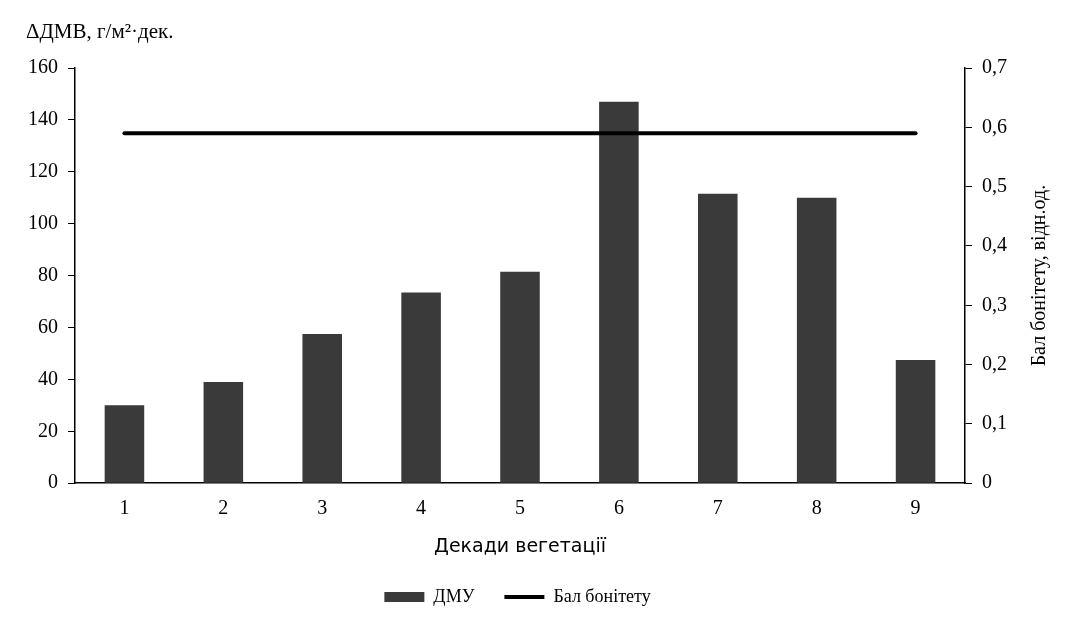 This screenshot has width=1075, height=644. Describe the element at coordinates (48, 273) in the screenshot. I see `y-tick-label: 80` at that location.